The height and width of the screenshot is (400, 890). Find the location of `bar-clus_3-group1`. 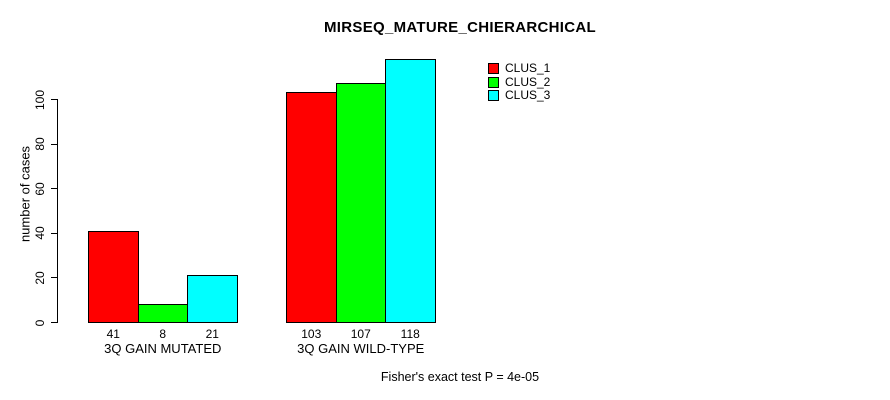

bar-clus_3-group1 is located at coordinates (212, 299).